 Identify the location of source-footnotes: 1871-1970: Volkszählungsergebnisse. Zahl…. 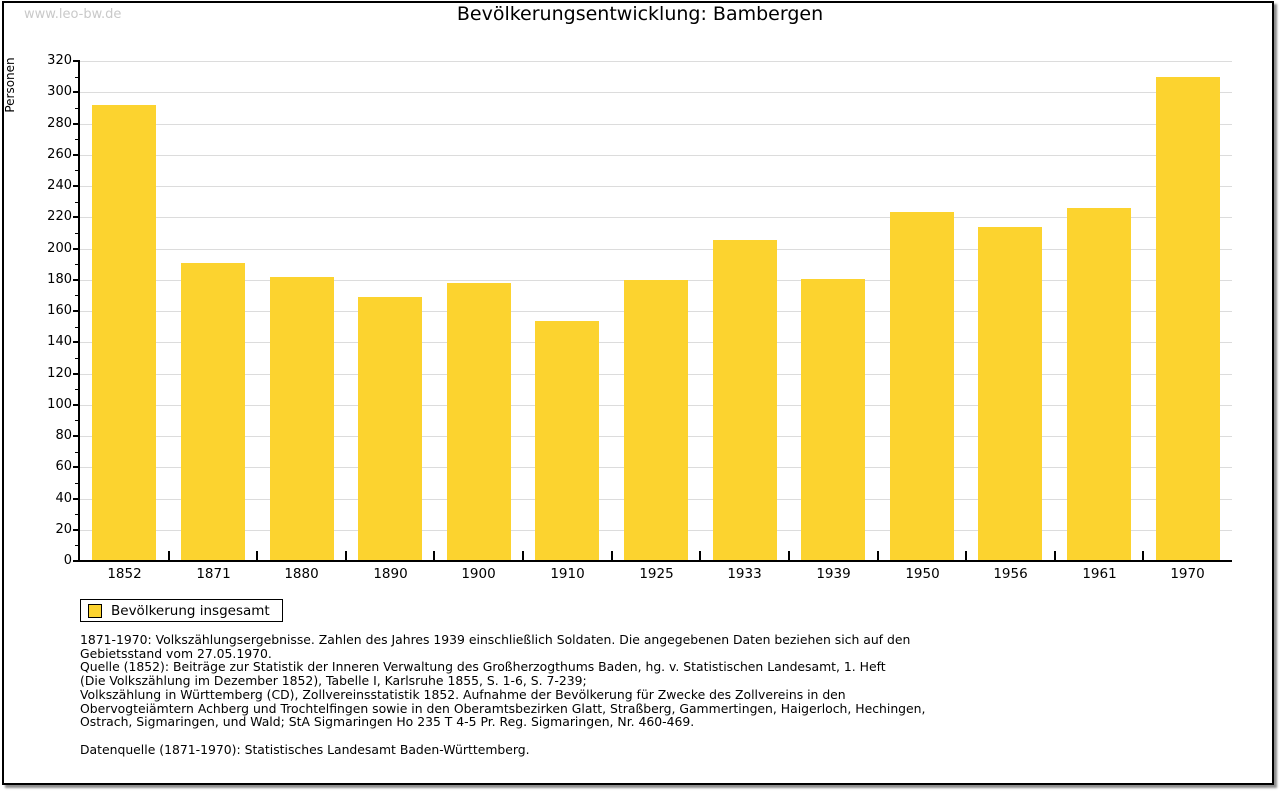
(502, 695).